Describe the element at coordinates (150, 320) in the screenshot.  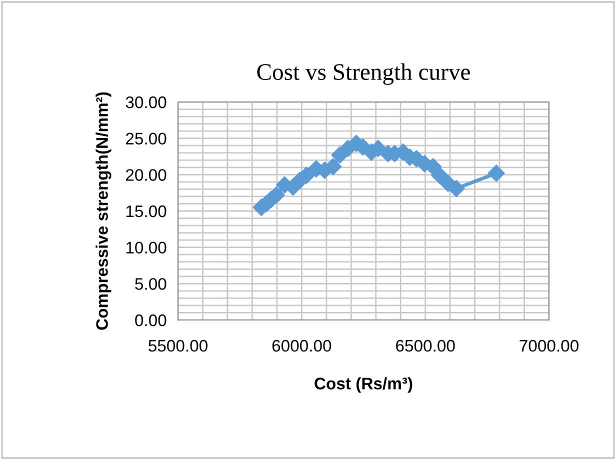
I see `y-tick-label: 0.00` at that location.